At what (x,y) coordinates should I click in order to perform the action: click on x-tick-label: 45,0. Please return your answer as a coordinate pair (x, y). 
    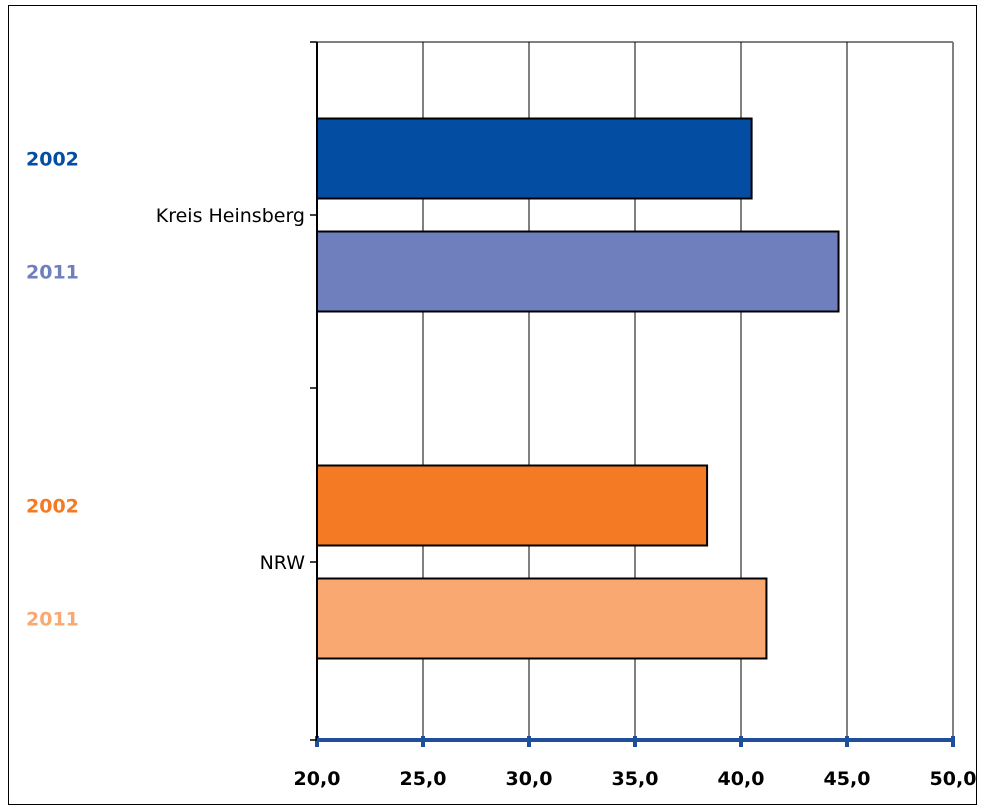
    Looking at the image, I should click on (847, 779).